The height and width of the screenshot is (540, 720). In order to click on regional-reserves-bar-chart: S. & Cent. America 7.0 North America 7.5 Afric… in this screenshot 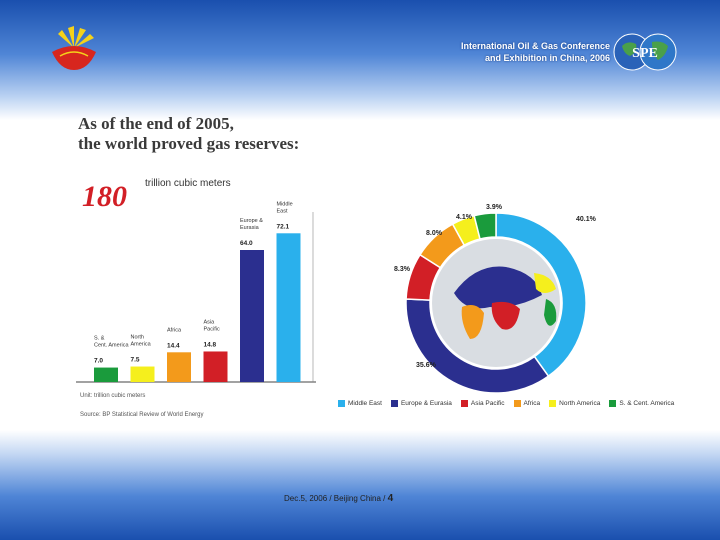, I will do `click(196, 292)`.